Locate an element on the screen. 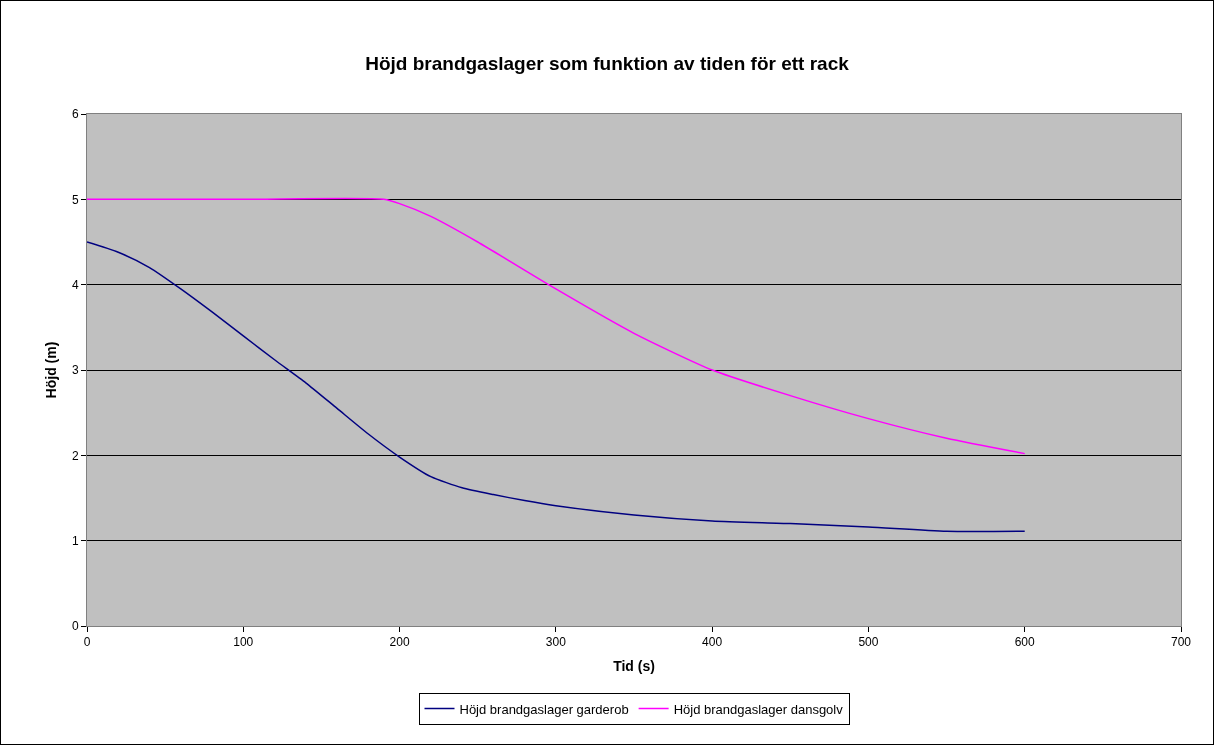 The image size is (1214, 745). y-tick-label: 6 is located at coordinates (75, 114).